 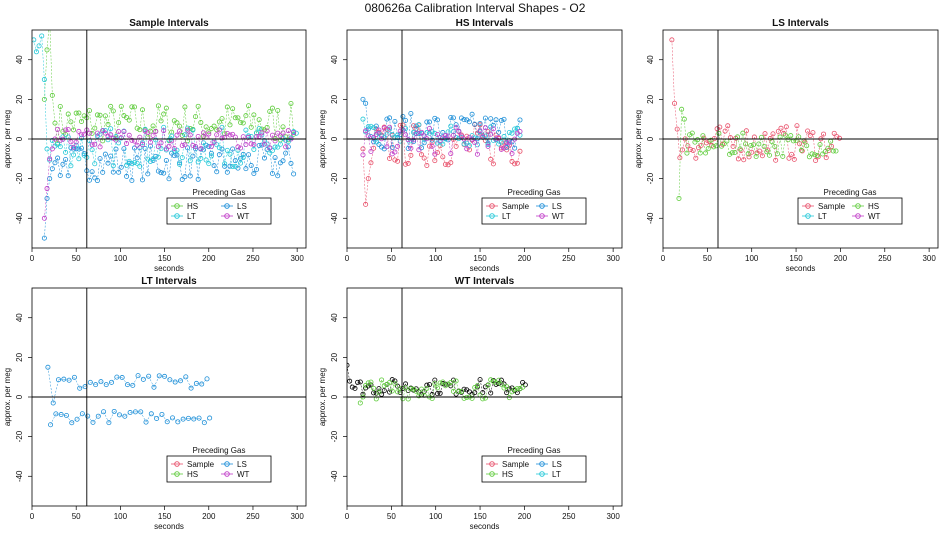 What do you see at coordinates (334, 356) in the screenshot?
I see `y-tick-label: 20` at bounding box center [334, 356].